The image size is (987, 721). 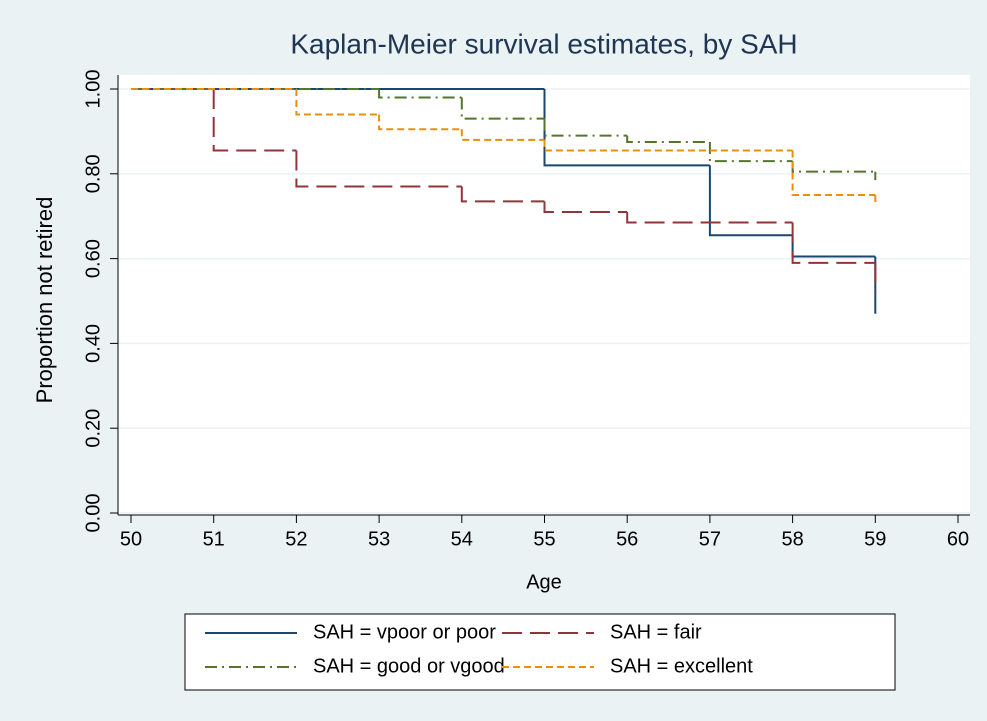 What do you see at coordinates (93, 343) in the screenshot?
I see `y-tick-label: 0.40` at bounding box center [93, 343].